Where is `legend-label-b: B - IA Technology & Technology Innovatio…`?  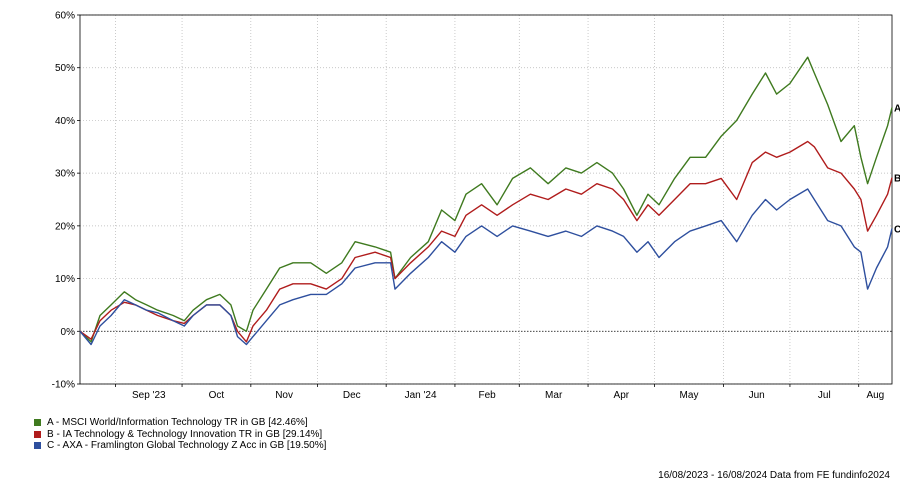 legend-label-b: B - IA Technology & Technology Innovatio… is located at coordinates (185, 434).